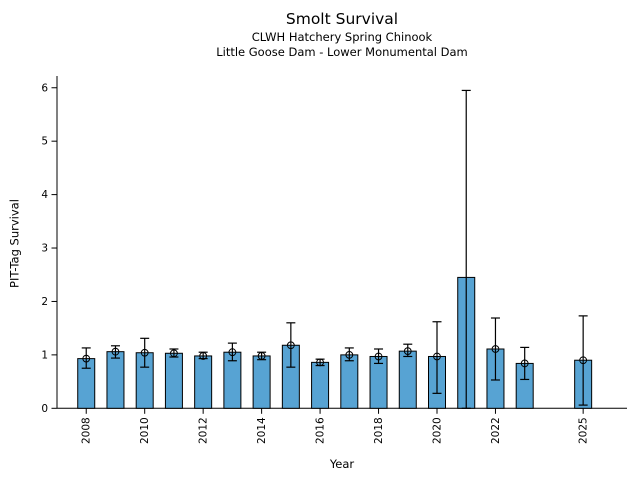 The height and width of the screenshot is (480, 640). I want to click on bar-2009, so click(115, 380).